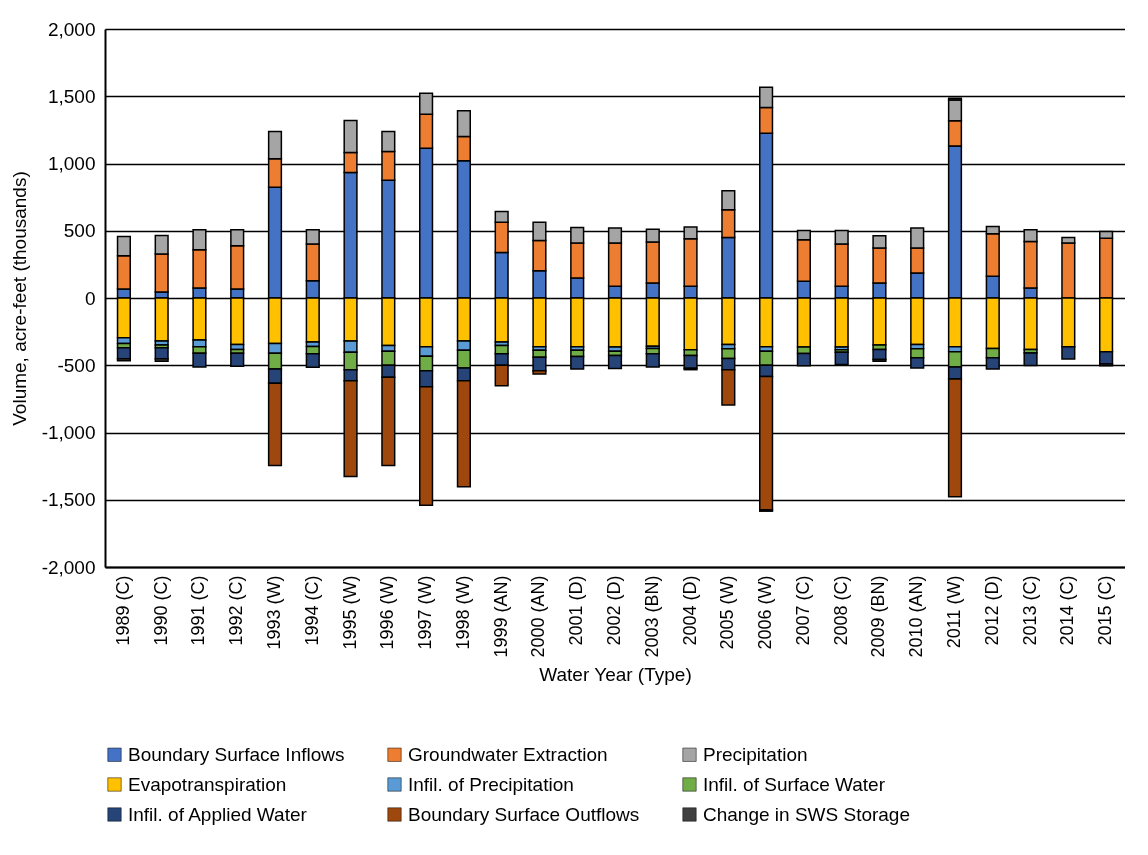 The width and height of the screenshot is (1148, 855). What do you see at coordinates (71, 29) in the screenshot?
I see `y-tick-label: 2,000` at bounding box center [71, 29].